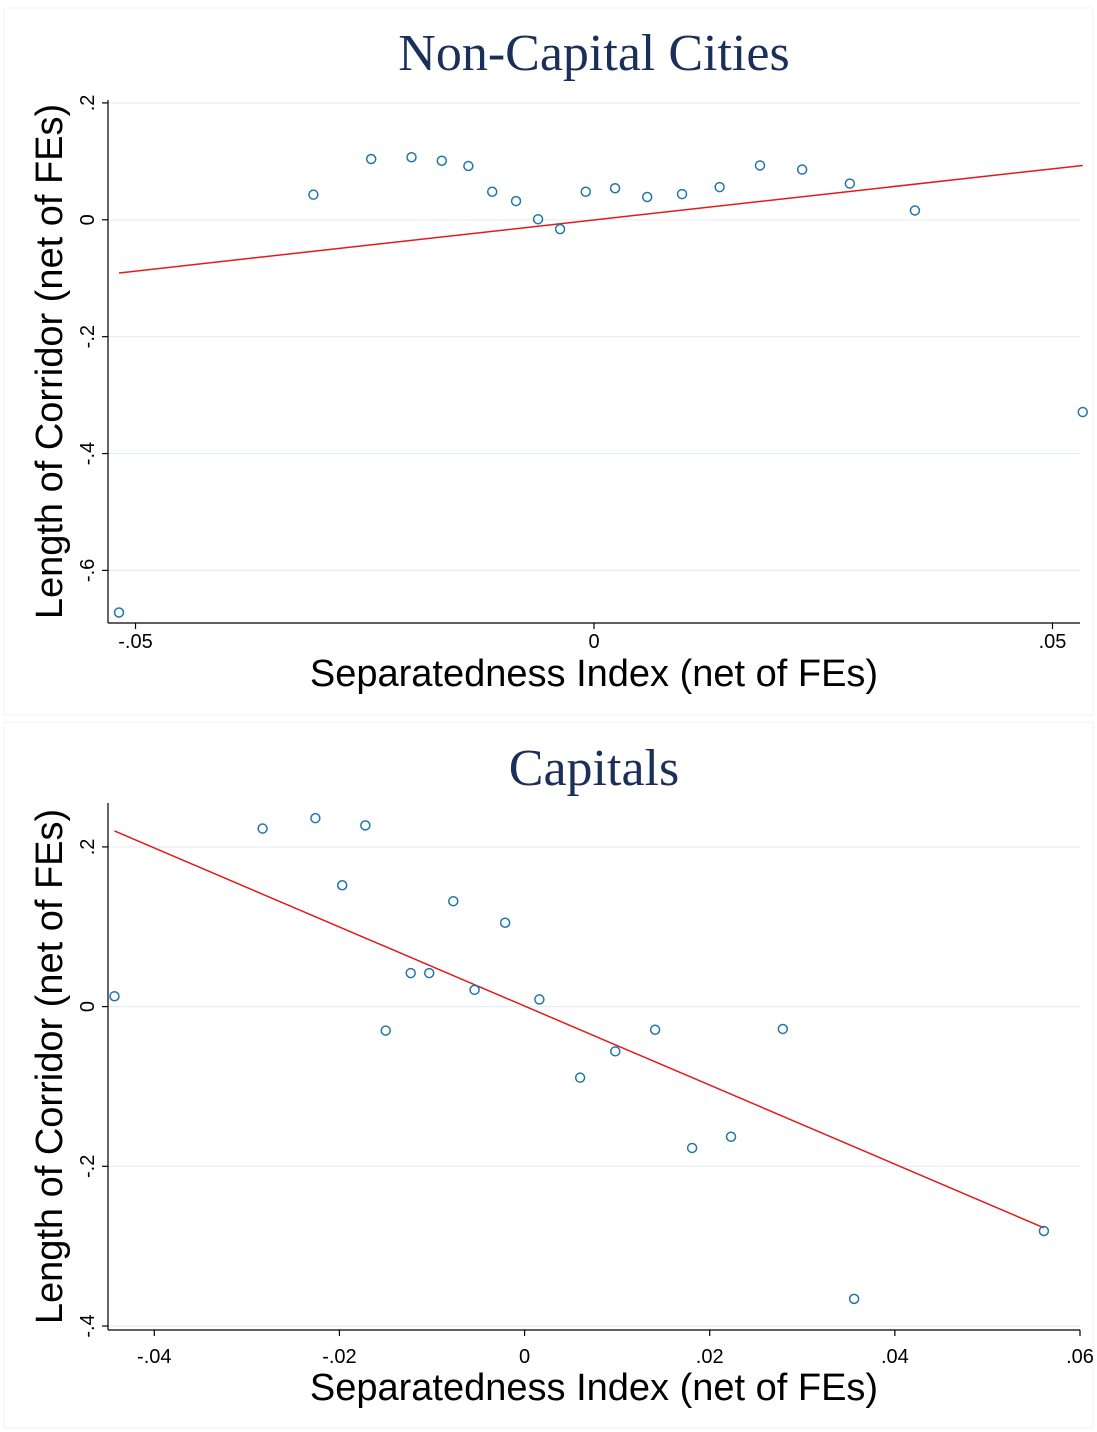 The image size is (1097, 1432). What do you see at coordinates (1053, 642) in the screenshot?
I see `x-tick-label: .05` at bounding box center [1053, 642].